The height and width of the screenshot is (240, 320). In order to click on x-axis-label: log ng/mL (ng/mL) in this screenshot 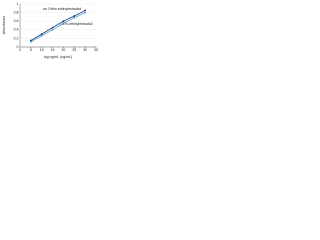, I will do `click(58, 57)`.